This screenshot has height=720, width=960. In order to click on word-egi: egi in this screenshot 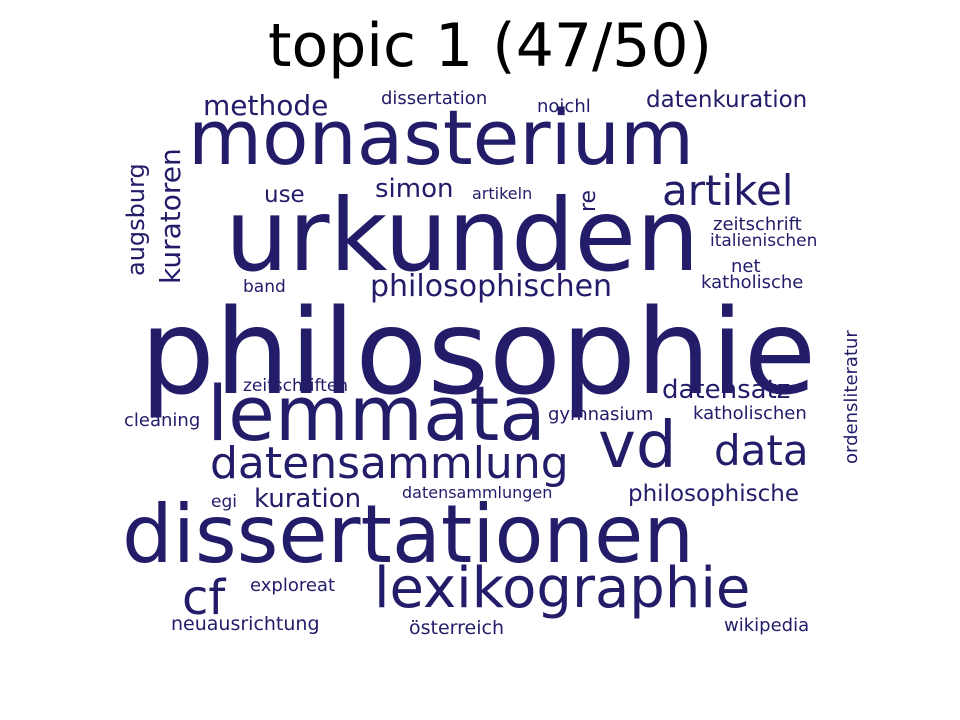, I will do `click(224, 502)`.